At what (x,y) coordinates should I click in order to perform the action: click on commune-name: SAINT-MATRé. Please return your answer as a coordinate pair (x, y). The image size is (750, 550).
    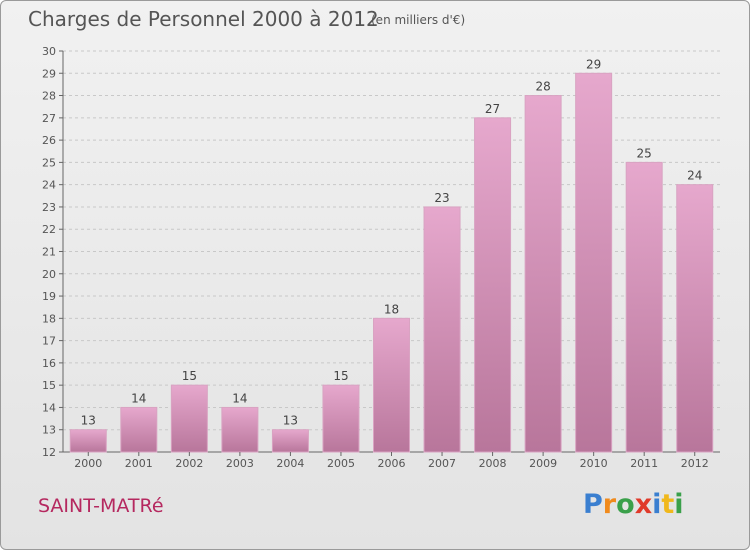
    Looking at the image, I should click on (101, 506).